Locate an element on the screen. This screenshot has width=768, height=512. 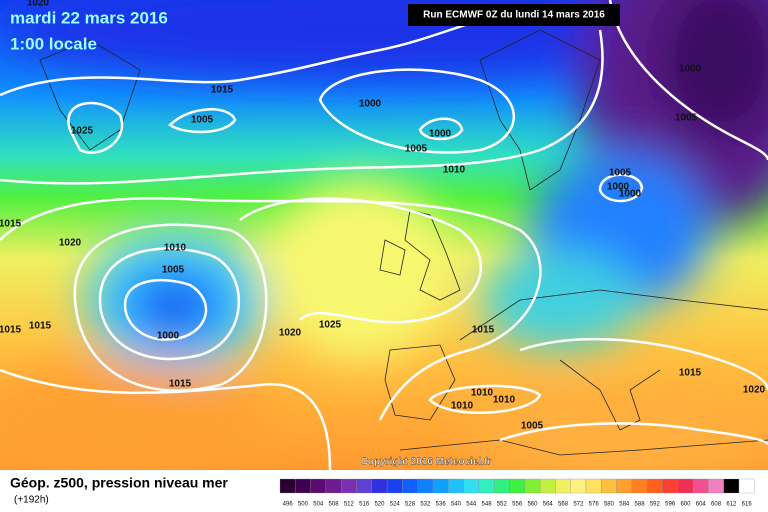
footer-title: Géop. z500, pression niveau mer is located at coordinates (119, 483).